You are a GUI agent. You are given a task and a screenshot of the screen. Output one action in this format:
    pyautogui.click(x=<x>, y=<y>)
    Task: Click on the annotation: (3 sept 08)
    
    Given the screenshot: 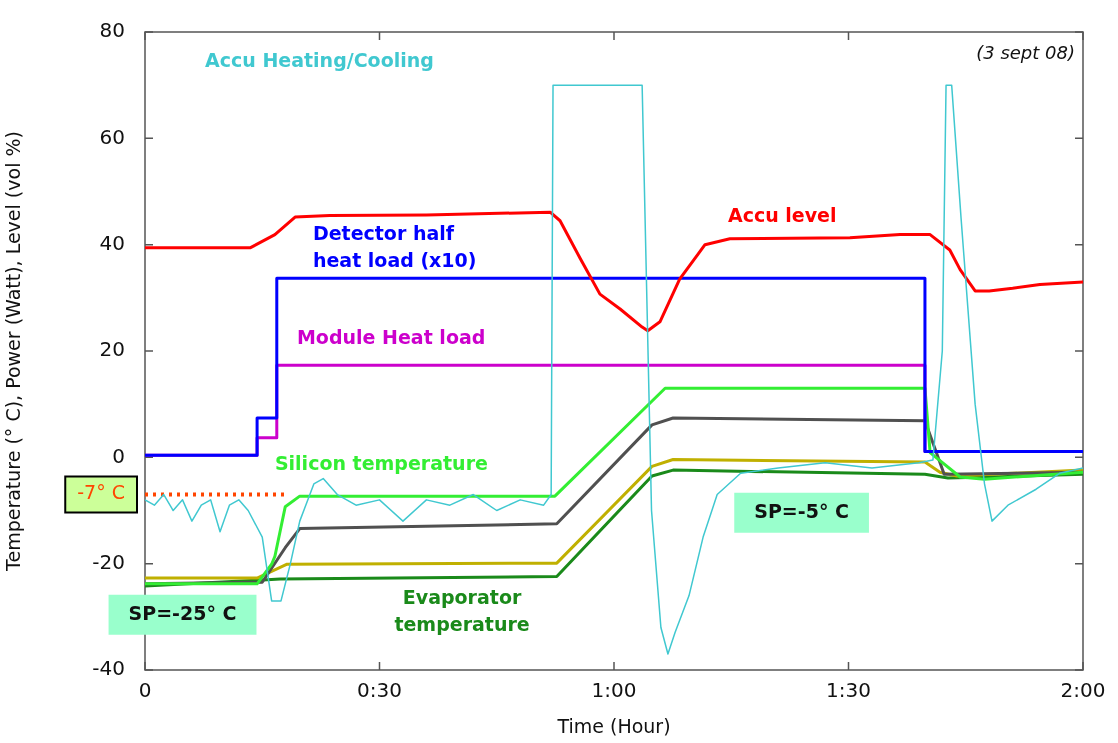 What is the action you would take?
    pyautogui.click(x=1025, y=52)
    